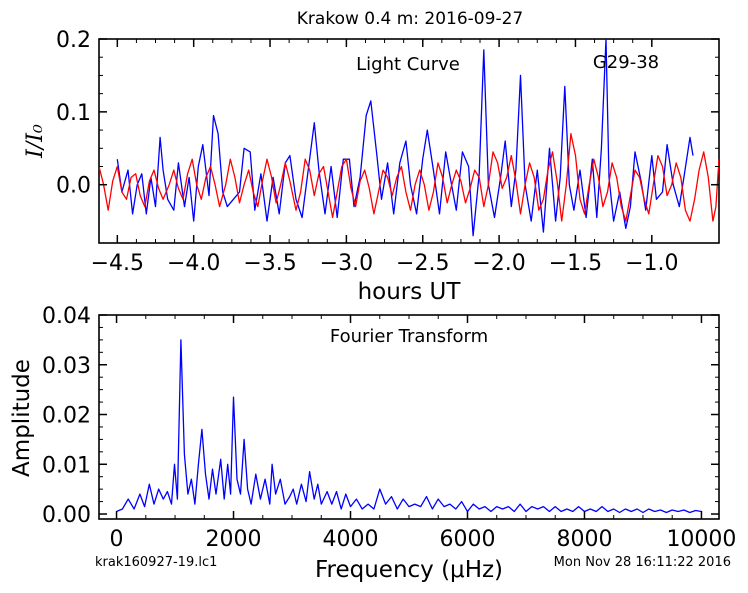 The width and height of the screenshot is (748, 593). I want to click on fourier-xtick-label: 4000, so click(351, 539).